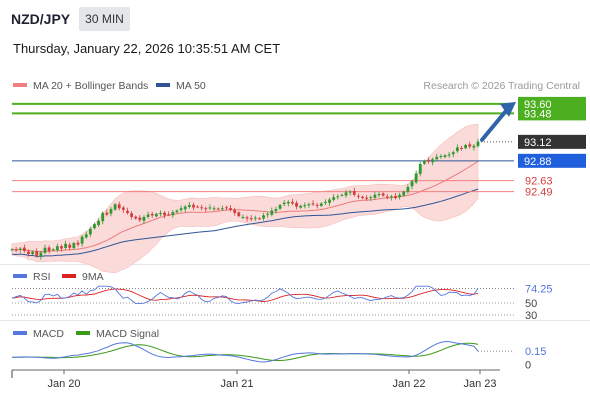 This screenshot has width=590, height=400. What do you see at coordinates (539, 182) in the screenshot?
I see `level-label-92-63: 92.63` at bounding box center [539, 182].